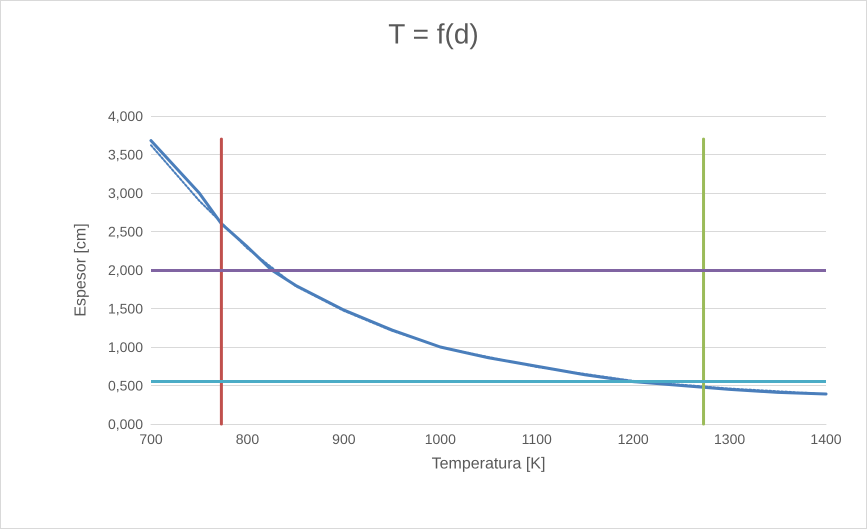 The image size is (867, 529). What do you see at coordinates (126, 270) in the screenshot?
I see `y-tick-label: 2,000` at bounding box center [126, 270].